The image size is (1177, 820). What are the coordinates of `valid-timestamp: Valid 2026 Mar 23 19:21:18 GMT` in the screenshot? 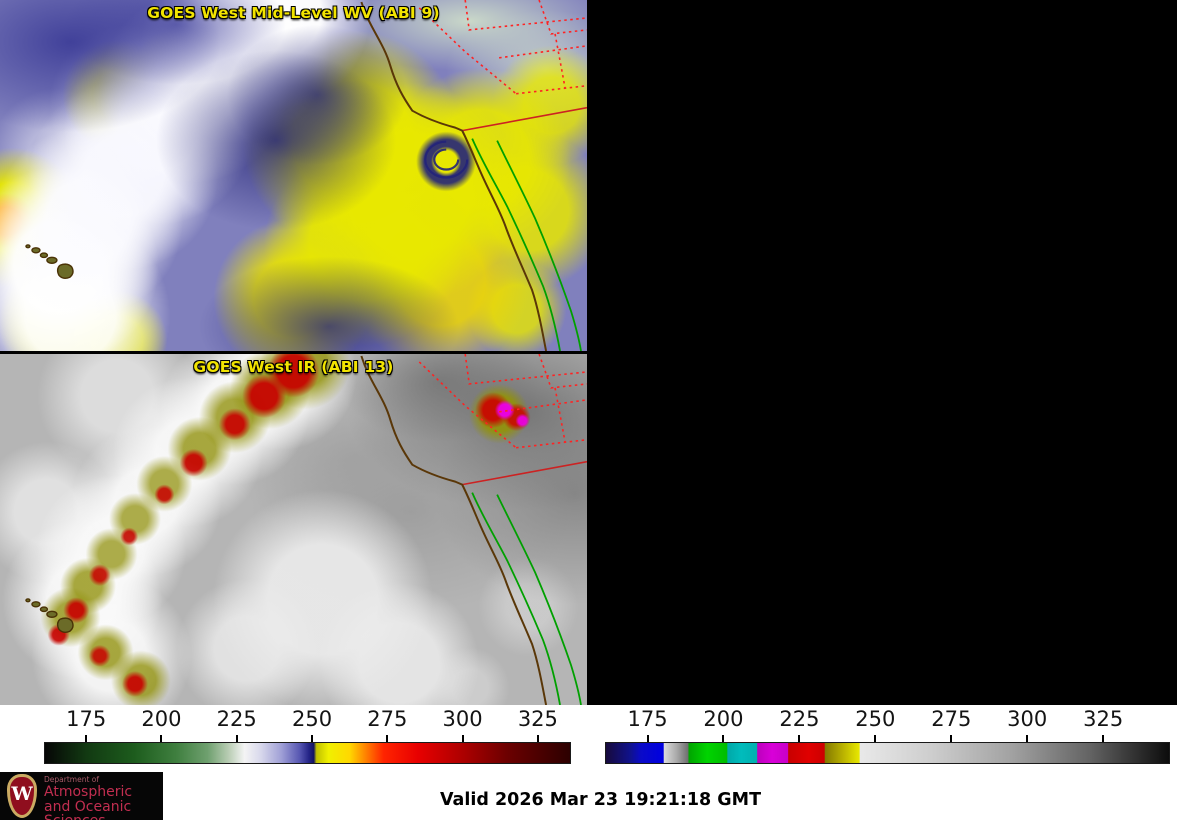 It's located at (600, 800).